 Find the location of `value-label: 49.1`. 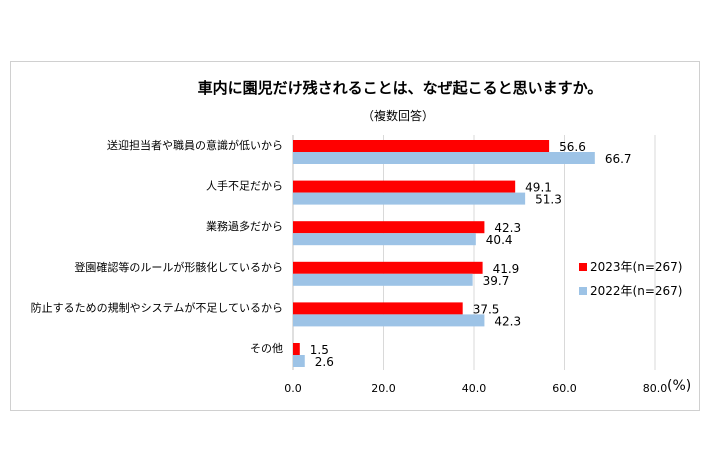

value-label: 49.1 is located at coordinates (538, 188).